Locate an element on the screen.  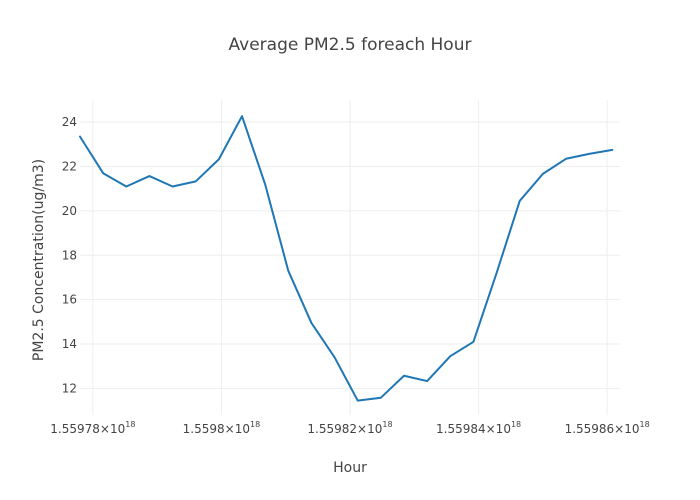
y-tick-label: 20 is located at coordinates (69, 211).